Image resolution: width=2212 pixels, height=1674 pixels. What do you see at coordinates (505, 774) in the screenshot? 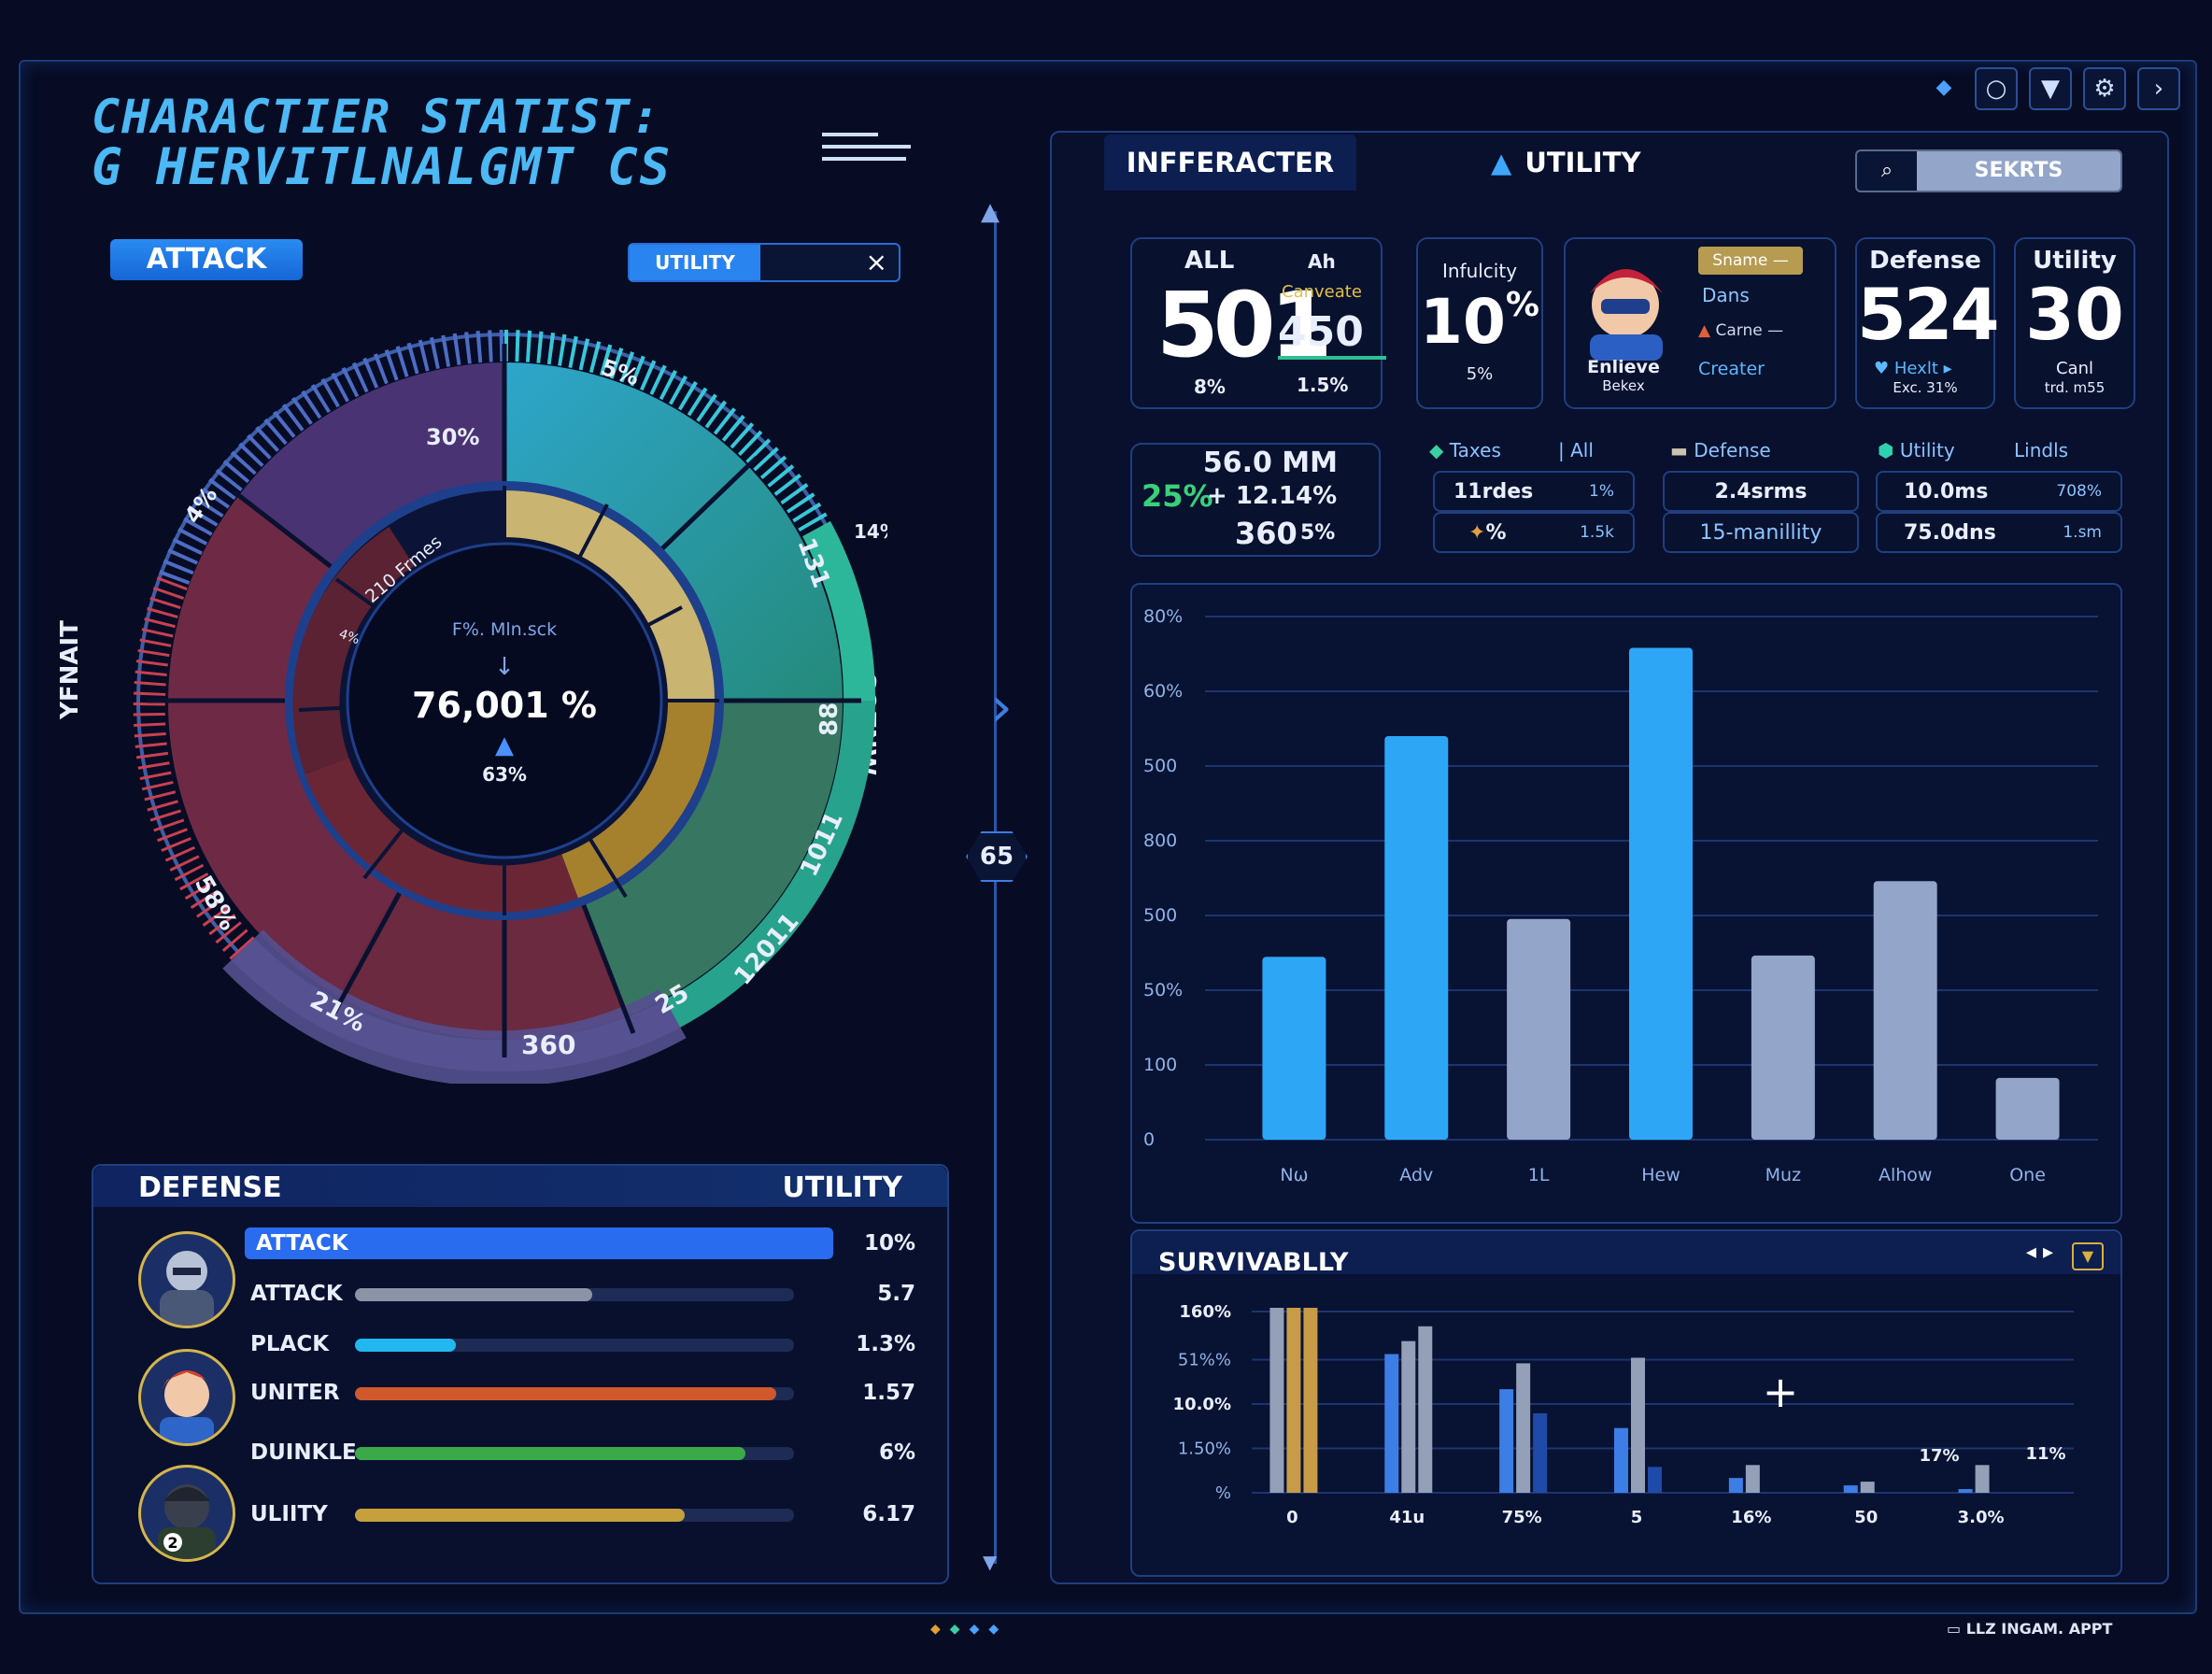
I see `center-sub: 63%` at bounding box center [505, 774].